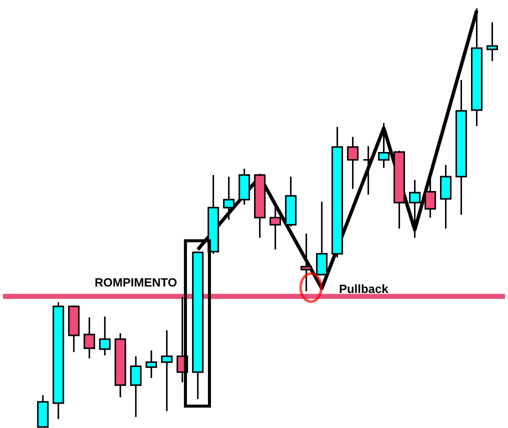 Image resolution: width=508 pixels, height=428 pixels. What do you see at coordinates (136, 283) in the screenshot?
I see `annotation: ROMPIMENTO` at bounding box center [136, 283].